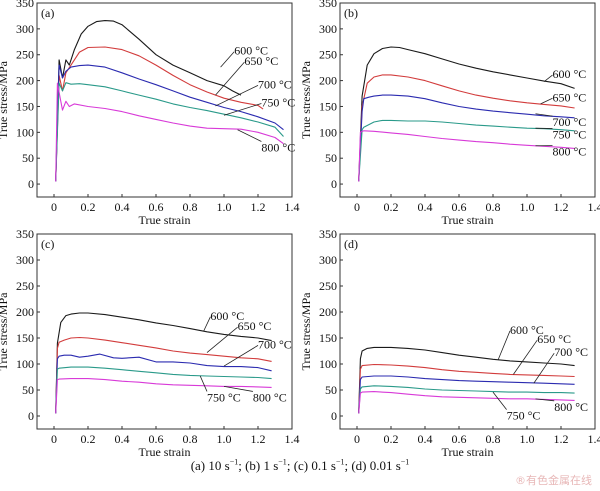  What do you see at coordinates (47, 13) in the screenshot?
I see `panel-tag: (a)` at bounding box center [47, 13].